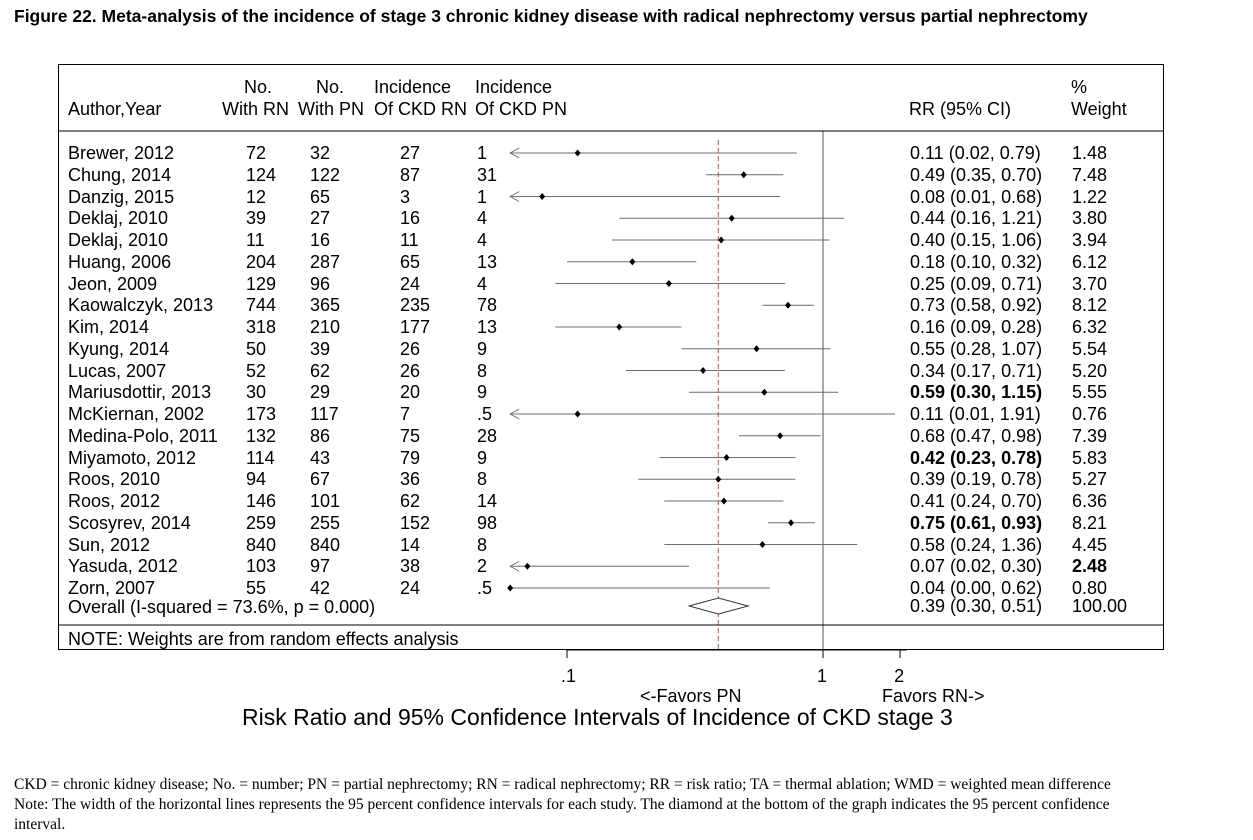 The height and width of the screenshot is (840, 1253). What do you see at coordinates (691, 696) in the screenshot?
I see `favors-left-label: <-Favors PN` at bounding box center [691, 696].